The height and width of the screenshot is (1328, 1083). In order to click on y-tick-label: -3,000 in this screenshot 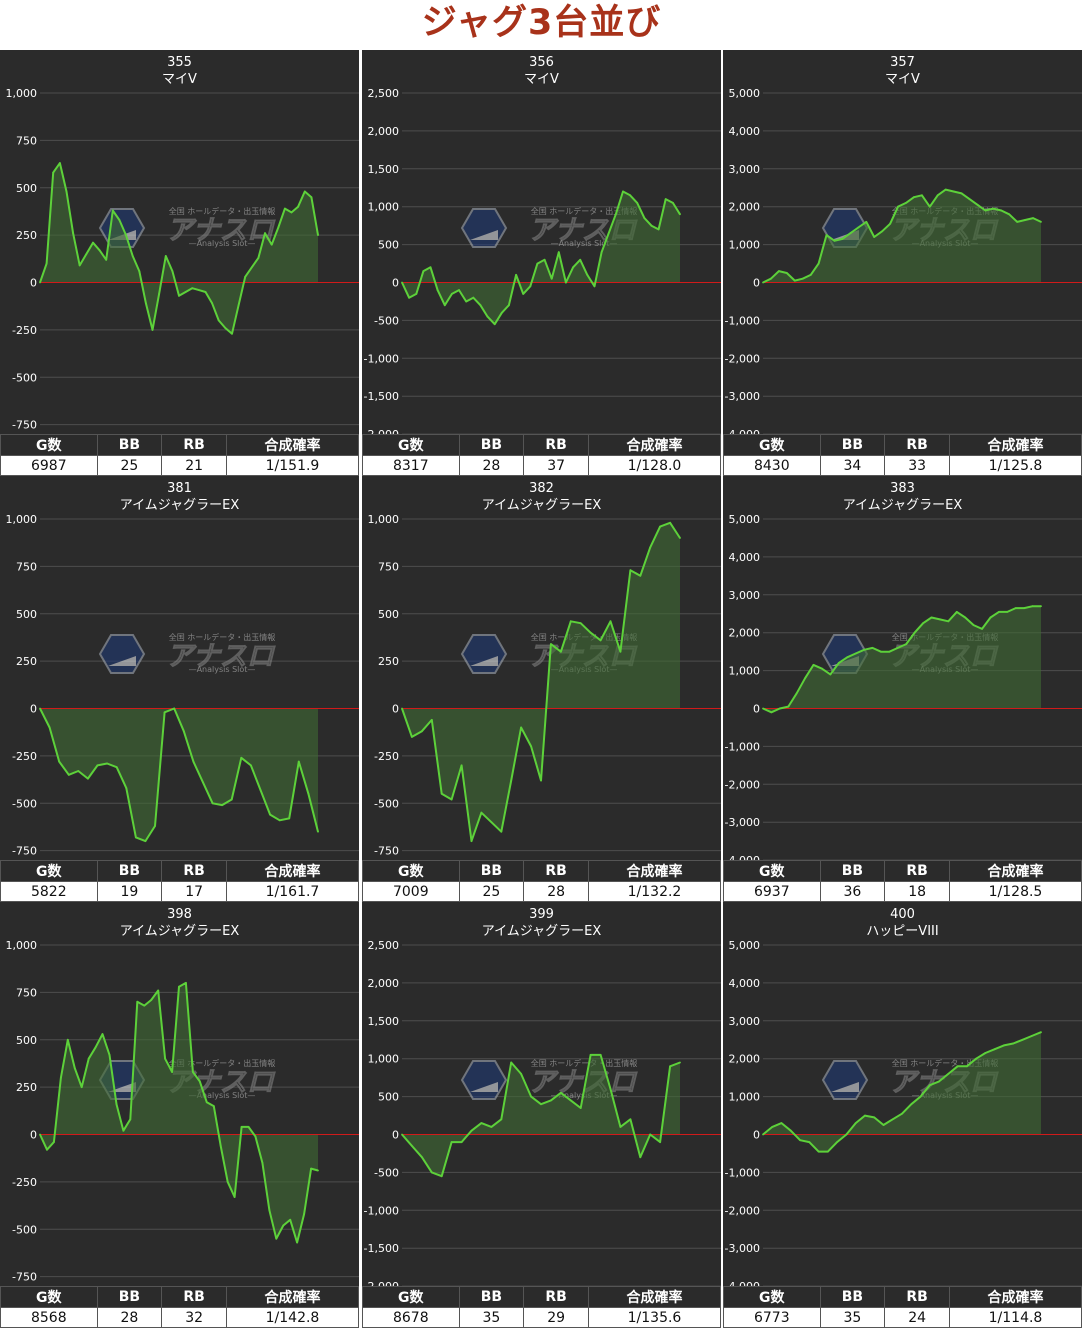, I will do `click(742, 396)`.